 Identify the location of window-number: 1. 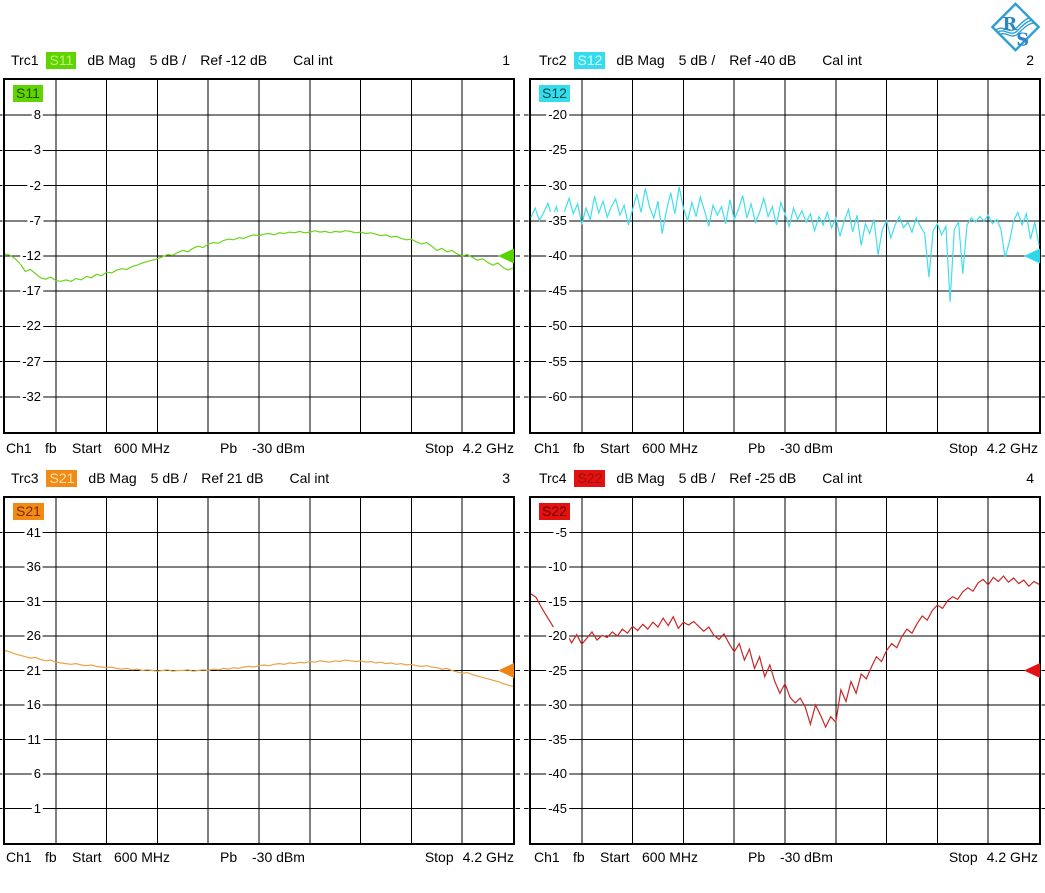
(506, 60).